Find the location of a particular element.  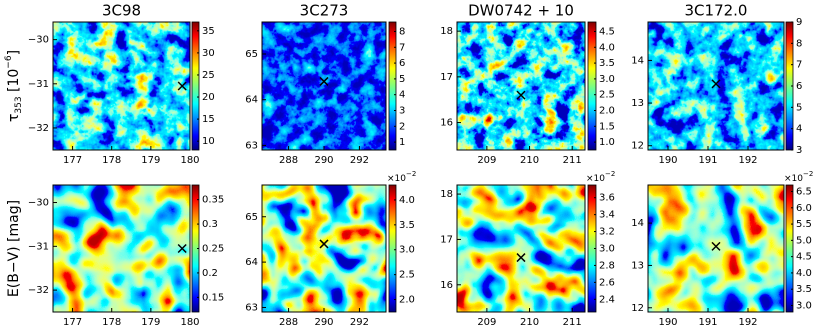

x-tick-label: 192 is located at coordinates (747, 322).